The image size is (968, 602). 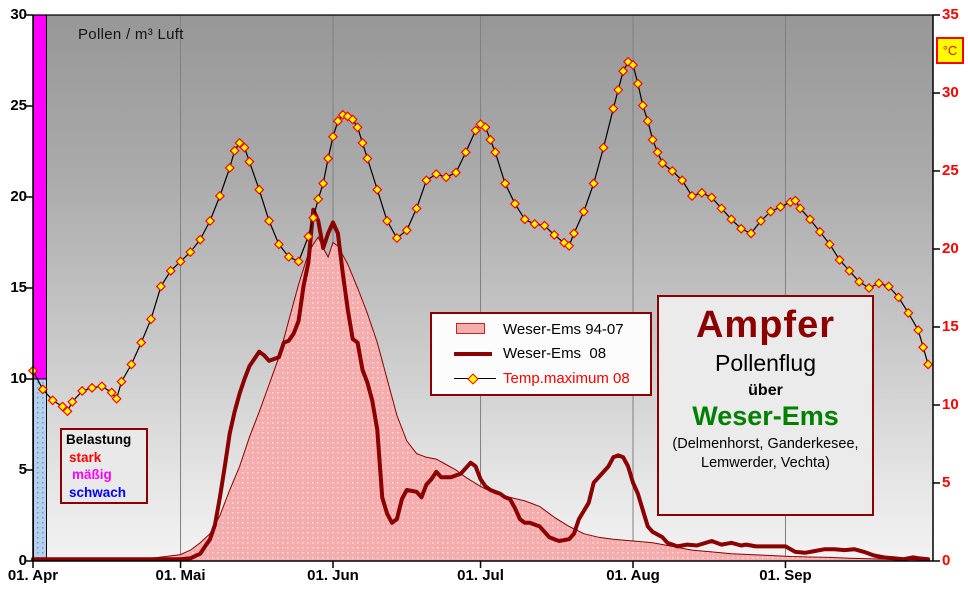 I want to click on cities-line-1: (Delmenhorst, Ganderkesee,, so click(x=765, y=443).